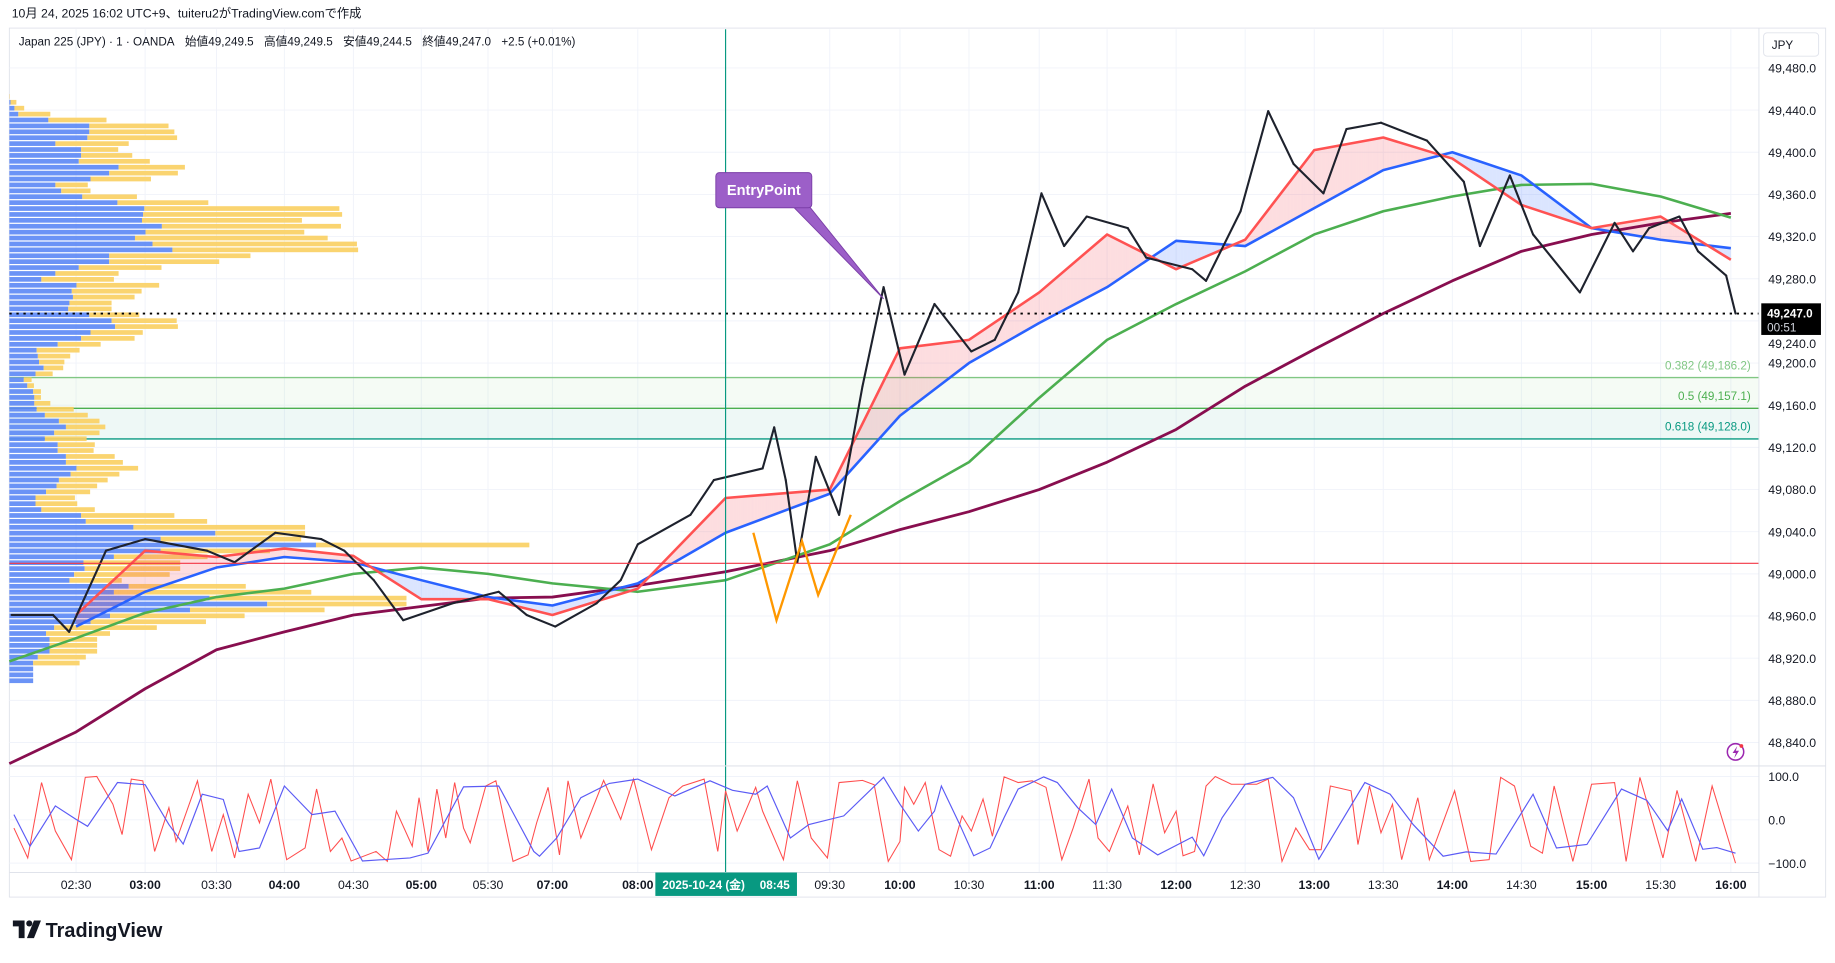 The height and width of the screenshot is (963, 1835). What do you see at coordinates (1039, 885) in the screenshot?
I see `time-tick-label: 11:00` at bounding box center [1039, 885].